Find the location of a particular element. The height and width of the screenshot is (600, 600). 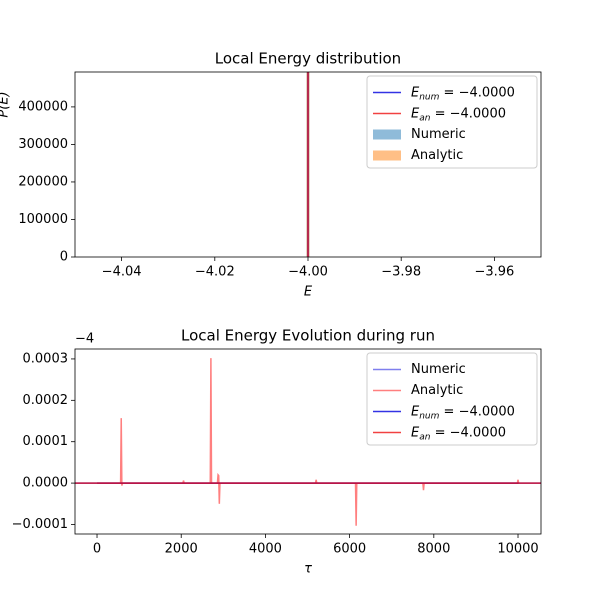

x-tick-label: −4.02 is located at coordinates (215, 272).